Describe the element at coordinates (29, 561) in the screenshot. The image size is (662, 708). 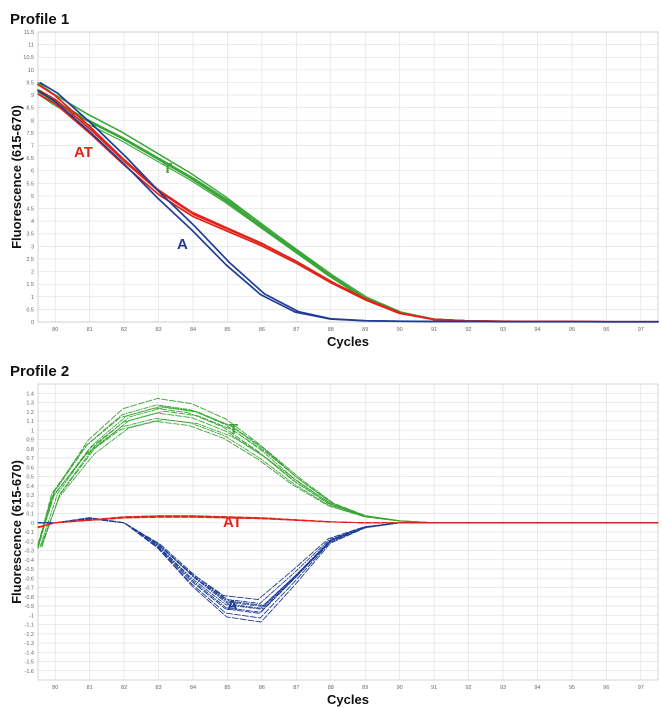
I see `y-tick-label: -0.4` at that location.